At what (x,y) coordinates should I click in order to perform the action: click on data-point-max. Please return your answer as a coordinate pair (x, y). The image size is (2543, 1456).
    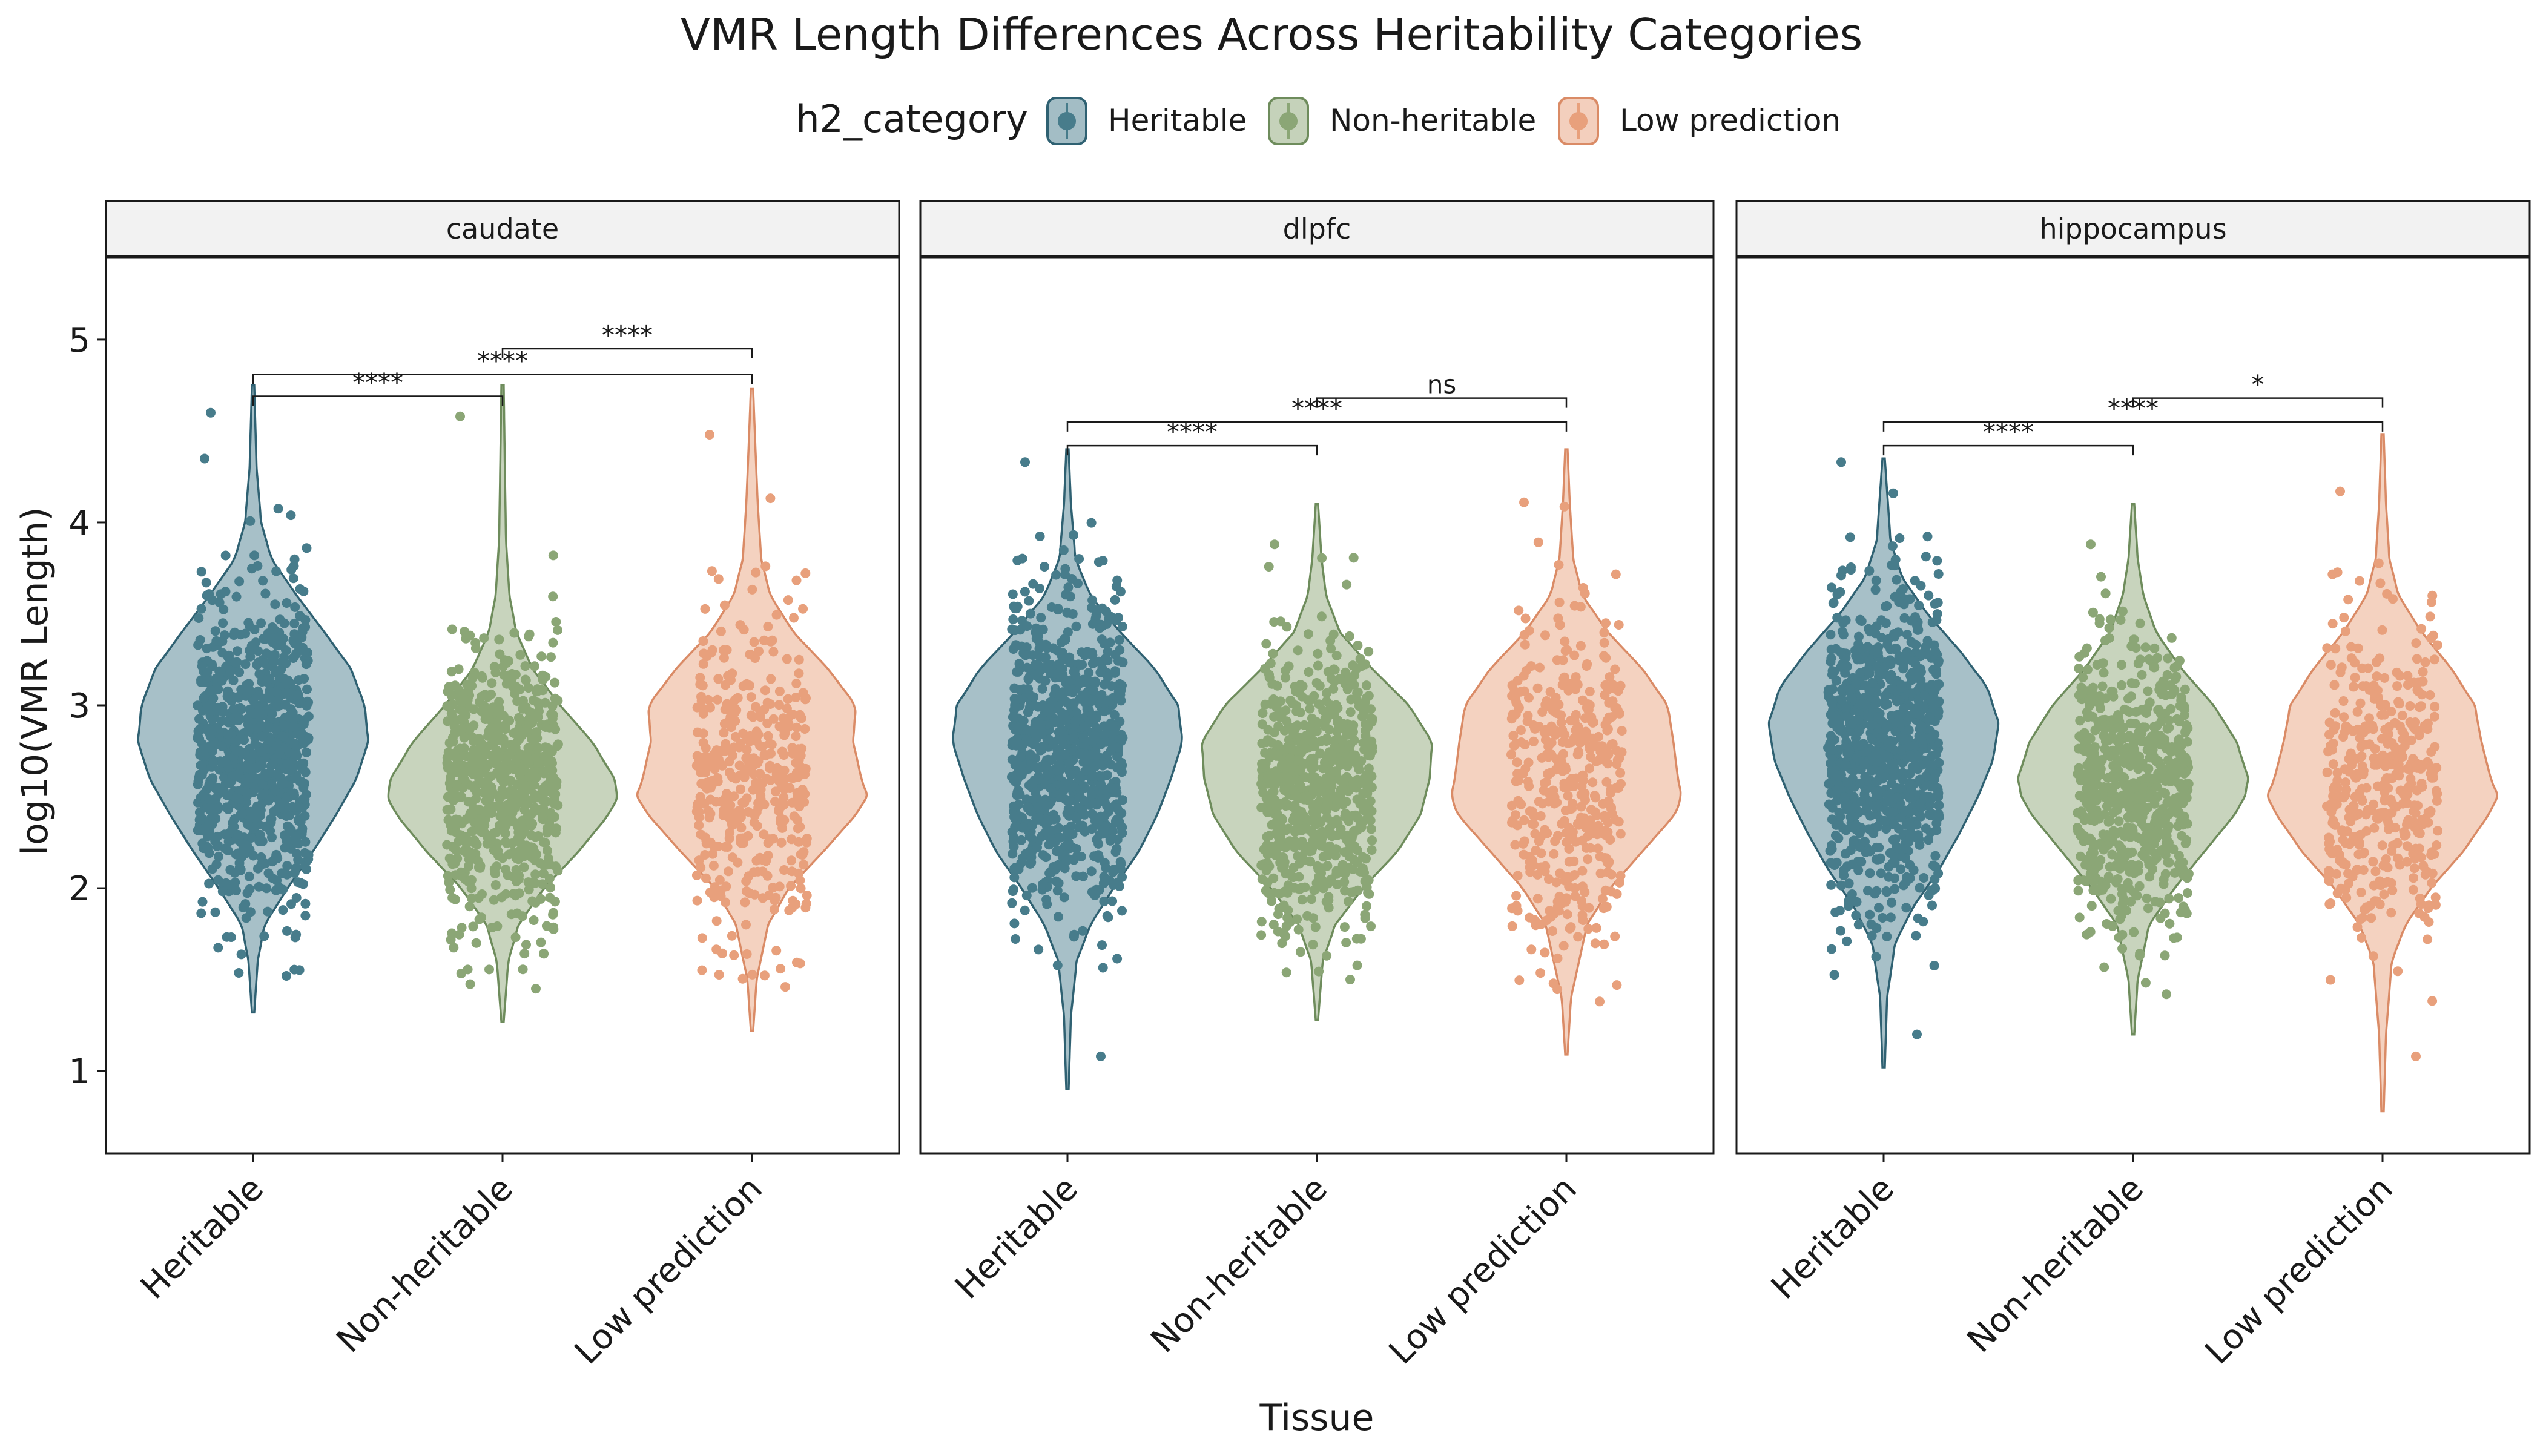
    Looking at the image, I should click on (1025, 462).